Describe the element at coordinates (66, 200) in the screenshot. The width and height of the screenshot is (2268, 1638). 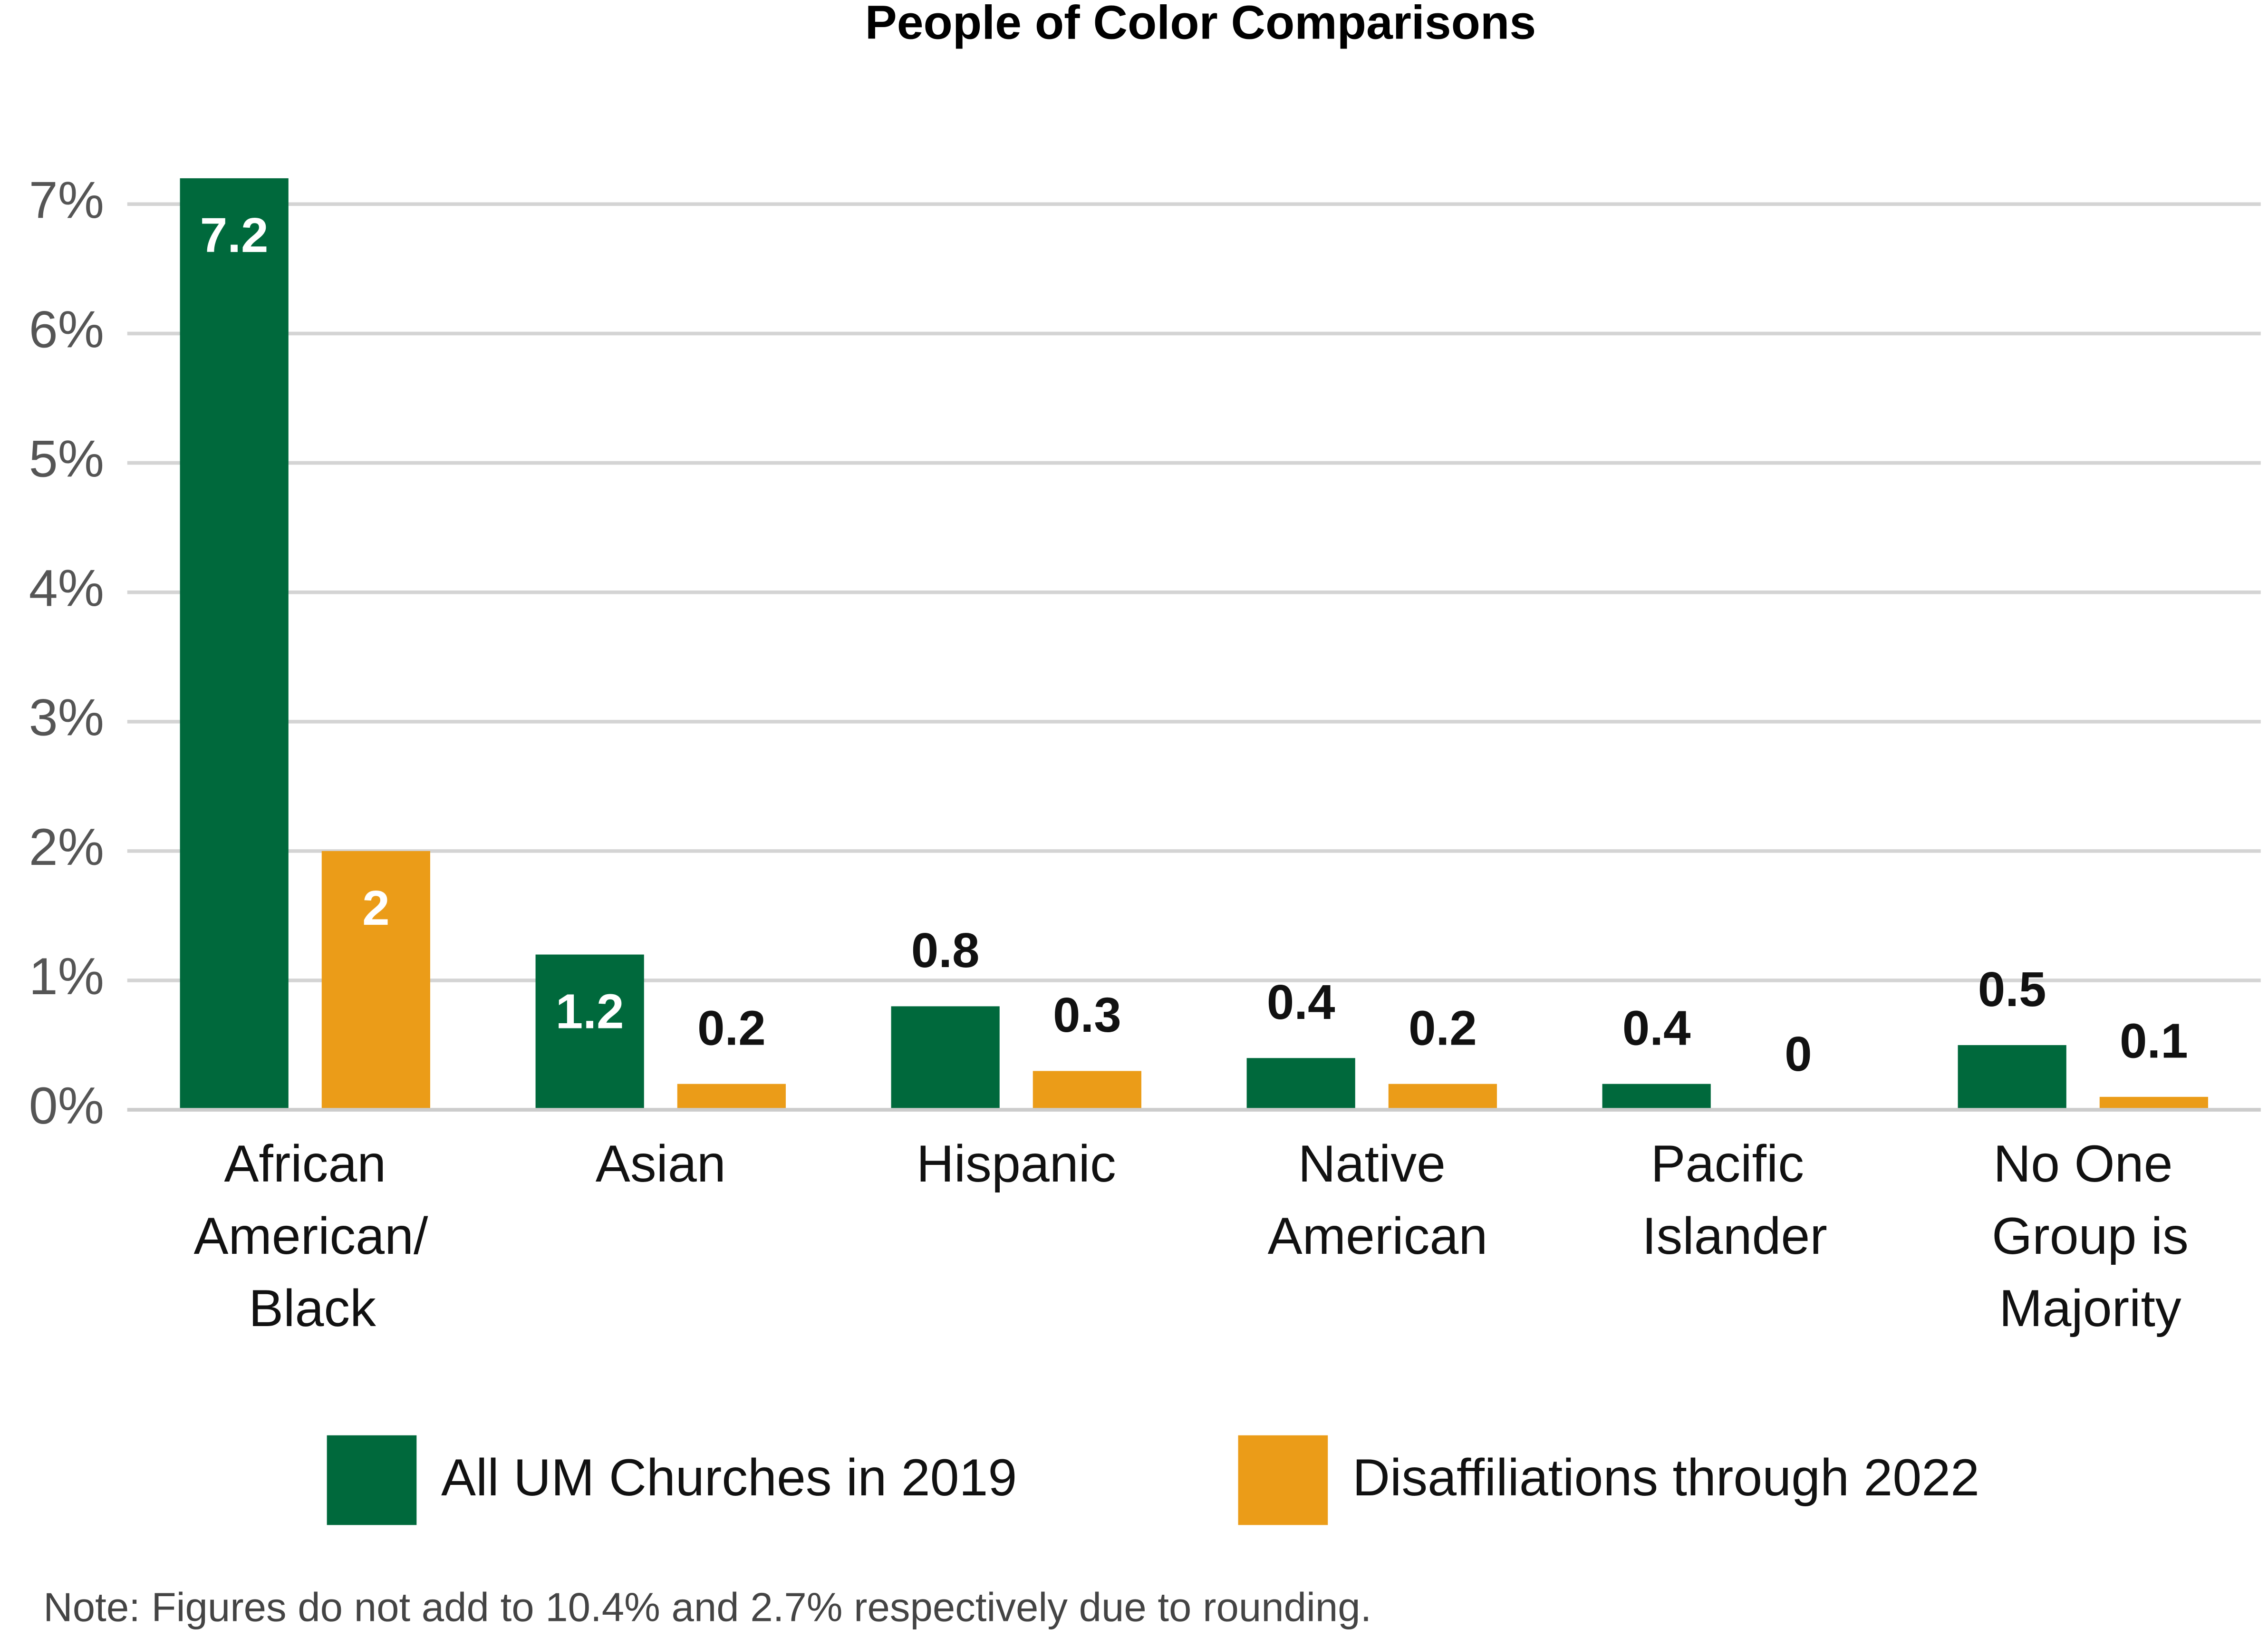
I see `y-tick-label: 7%` at that location.